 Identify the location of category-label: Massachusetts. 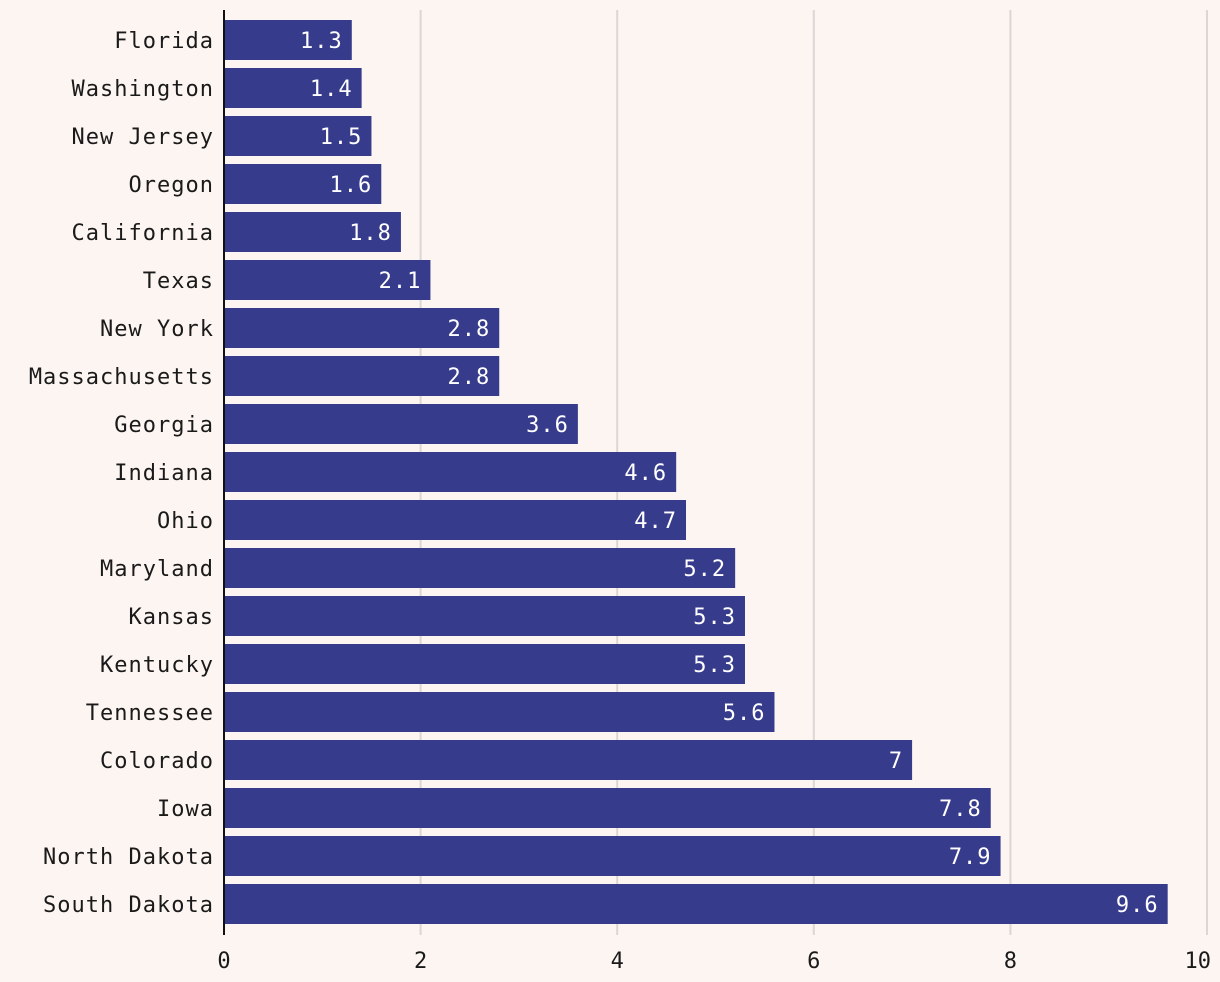
(121, 377).